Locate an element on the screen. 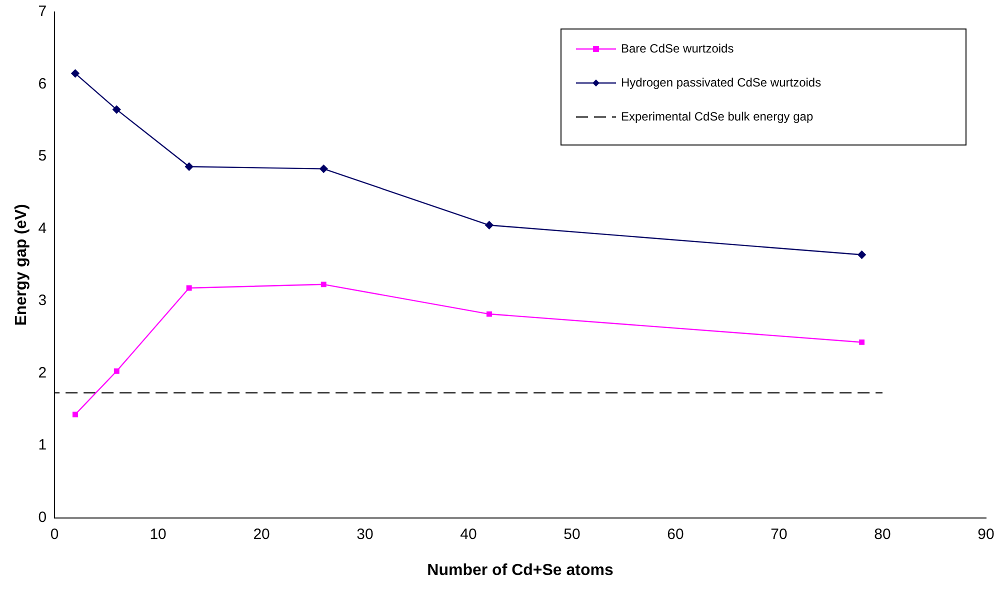 The height and width of the screenshot is (594, 998). x-tick-label: 30 is located at coordinates (365, 534).